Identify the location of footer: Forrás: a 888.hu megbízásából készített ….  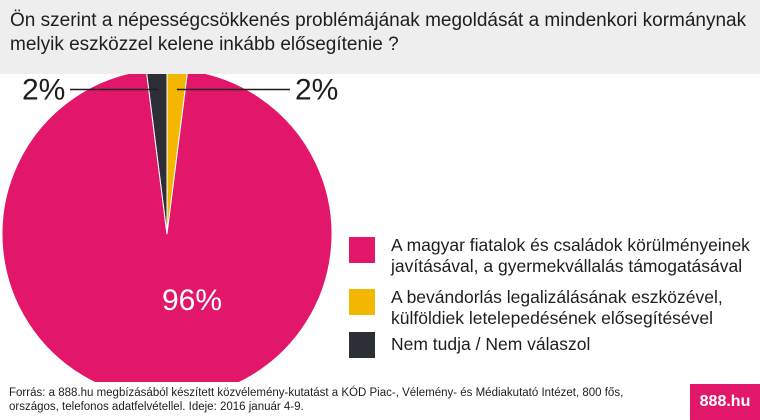
(380, 401).